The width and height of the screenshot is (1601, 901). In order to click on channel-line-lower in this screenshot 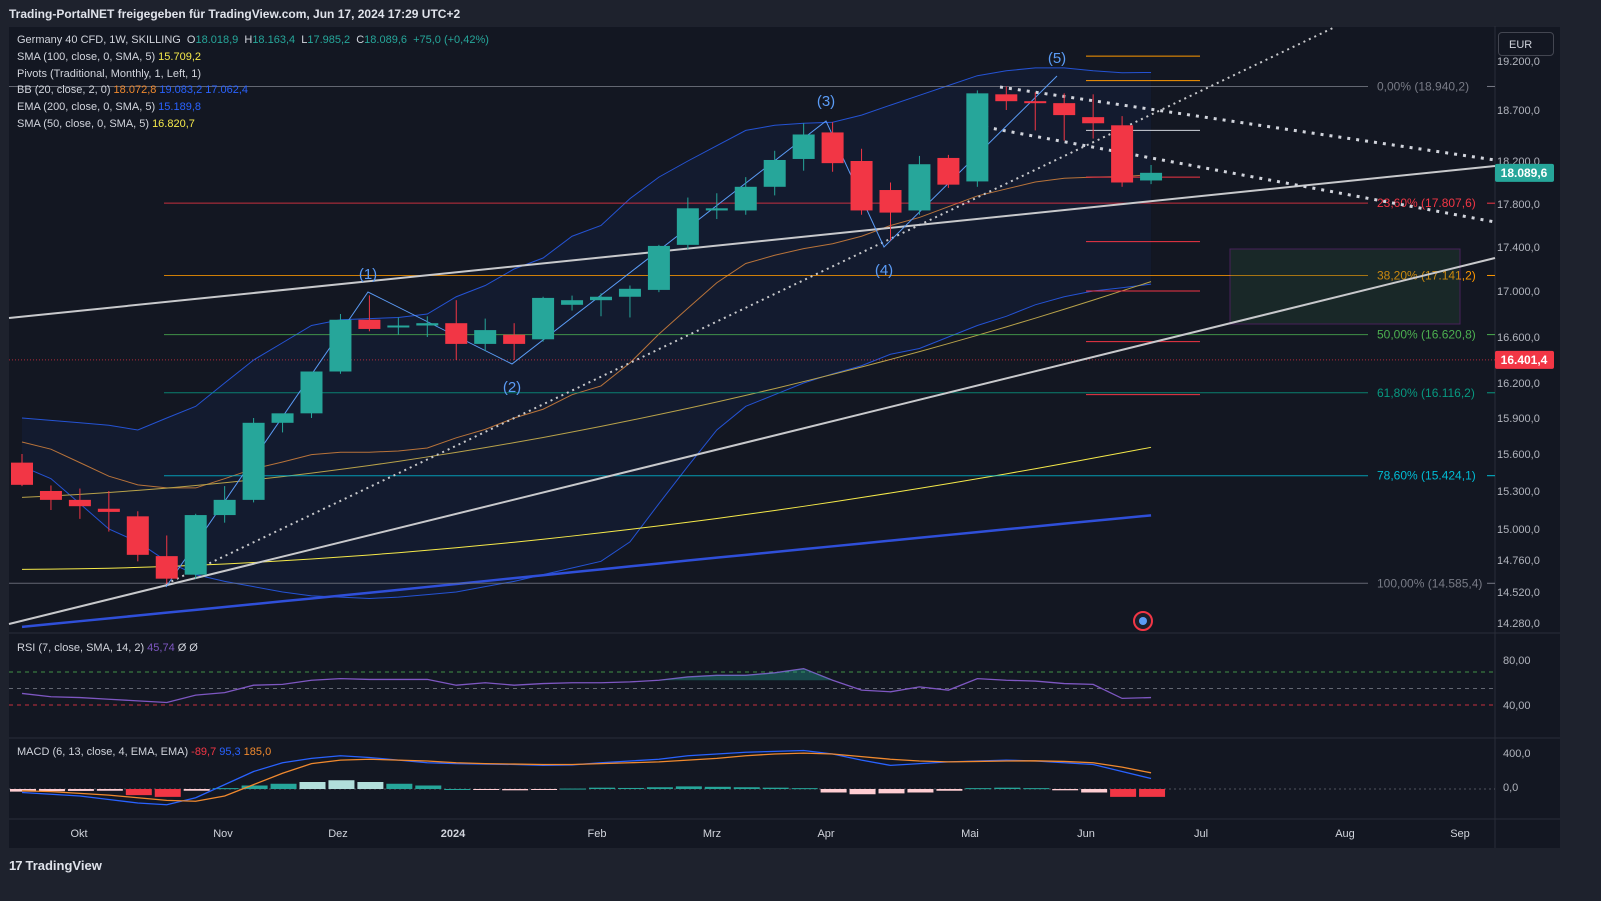, I will do `click(1240, 174)`.